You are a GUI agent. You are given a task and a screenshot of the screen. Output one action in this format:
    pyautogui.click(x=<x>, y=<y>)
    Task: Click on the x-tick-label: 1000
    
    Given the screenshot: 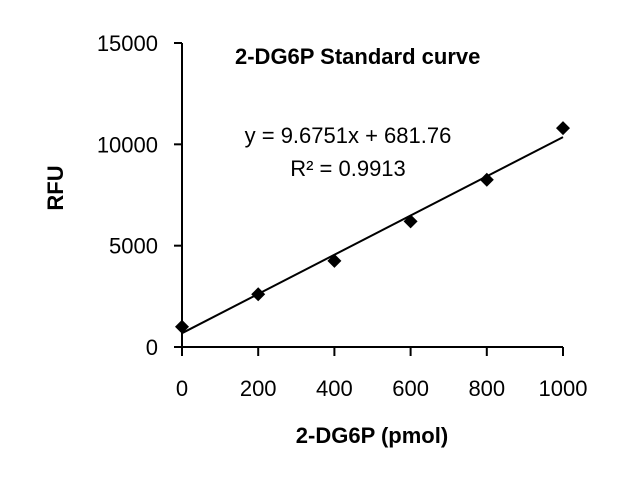 What is the action you would take?
    pyautogui.click(x=563, y=388)
    